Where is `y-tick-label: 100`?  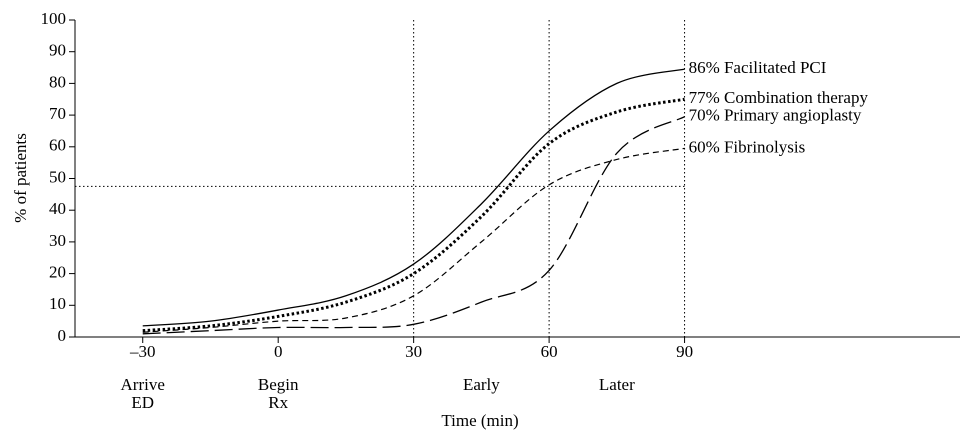
y-tick-label: 100 is located at coordinates (54, 18).